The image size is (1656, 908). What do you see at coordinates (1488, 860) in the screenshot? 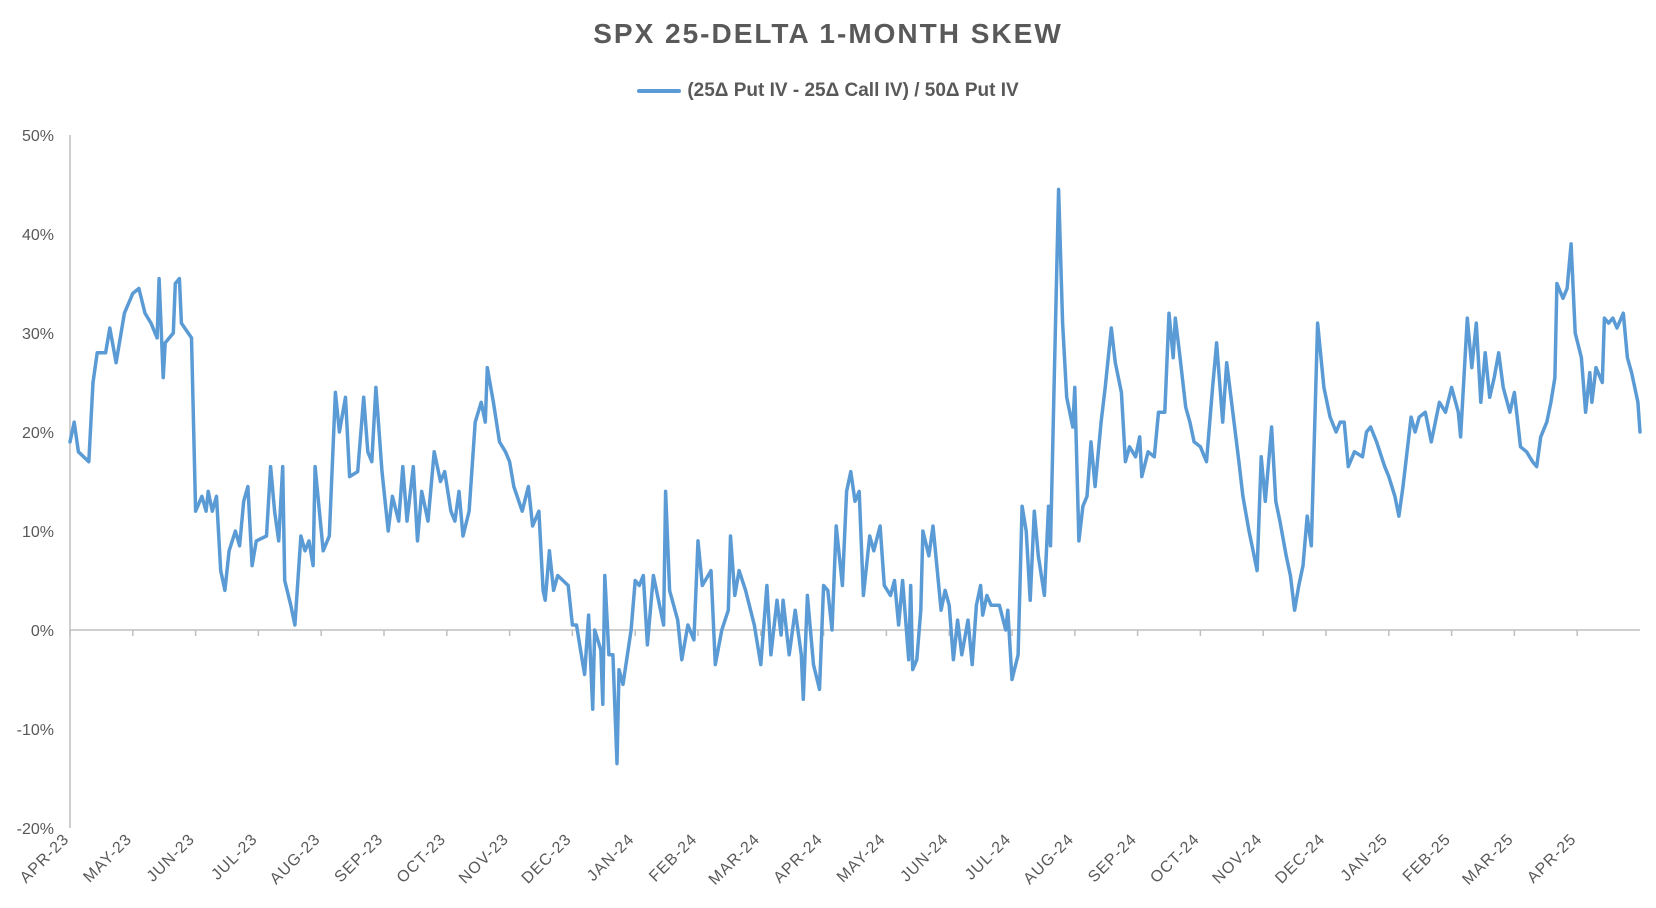
I see `x-tick-label: MAR-25` at bounding box center [1488, 860].